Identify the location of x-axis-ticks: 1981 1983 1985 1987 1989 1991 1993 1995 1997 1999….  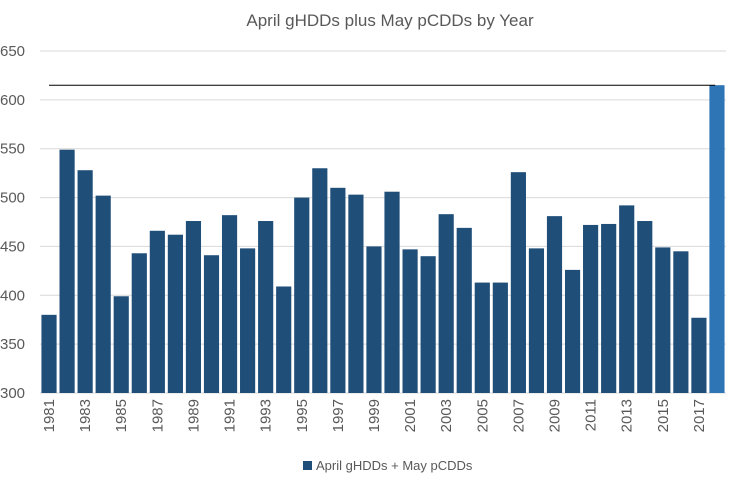
(374, 415).